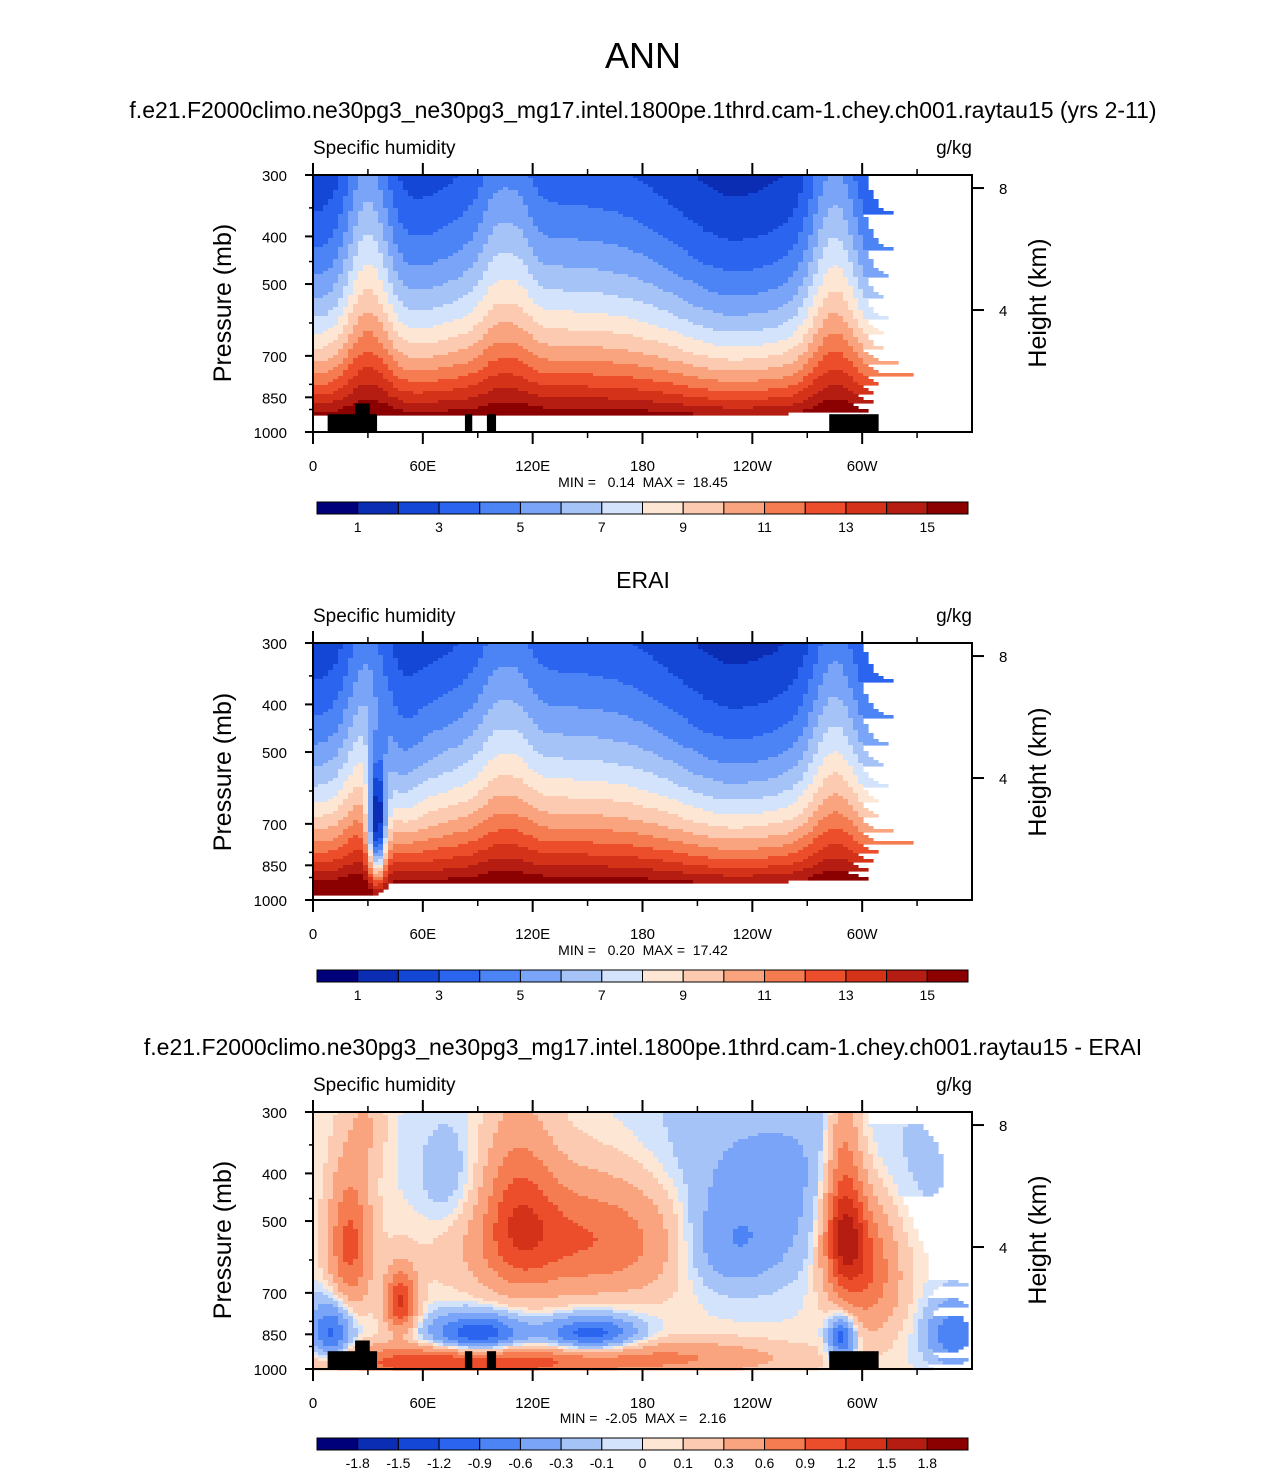  What do you see at coordinates (954, 1085) in the screenshot?
I see `units-label: g/kg` at bounding box center [954, 1085].